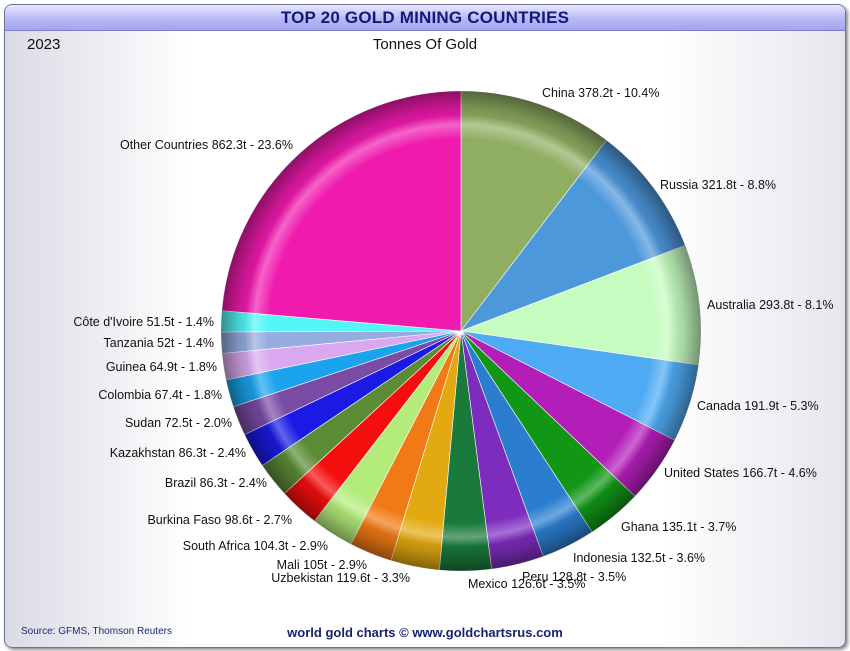 The image size is (850, 651). What do you see at coordinates (574, 577) in the screenshot?
I see `slice-label-peru: Peru 128.8t - 3.5%` at bounding box center [574, 577].